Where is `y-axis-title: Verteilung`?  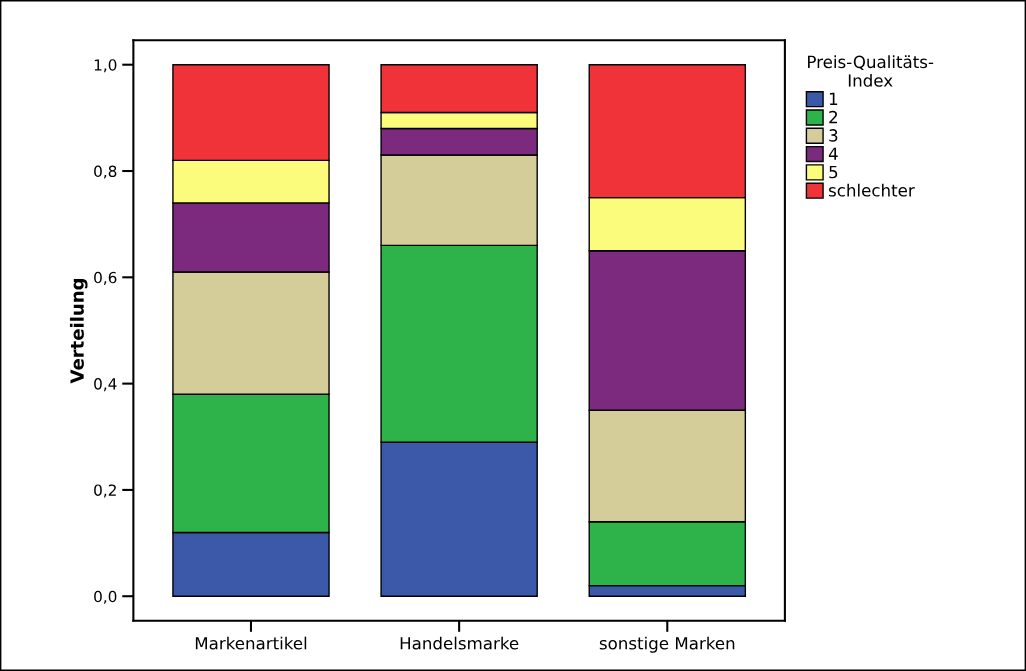 y-axis-title: Verteilung is located at coordinates (78, 331).